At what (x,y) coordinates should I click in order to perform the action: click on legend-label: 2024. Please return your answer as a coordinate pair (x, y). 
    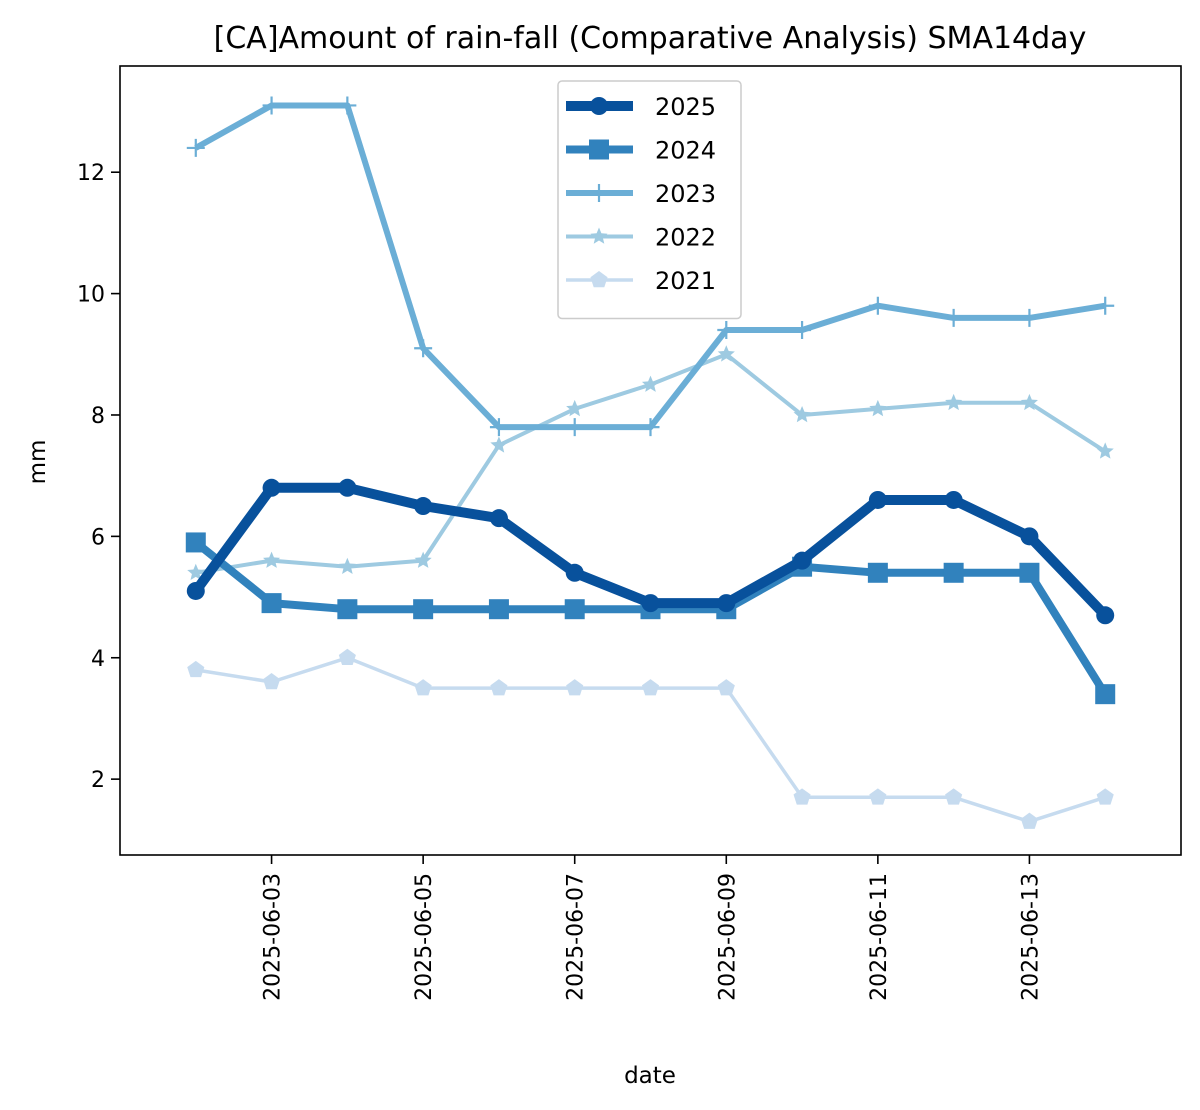
    Looking at the image, I should click on (685, 151).